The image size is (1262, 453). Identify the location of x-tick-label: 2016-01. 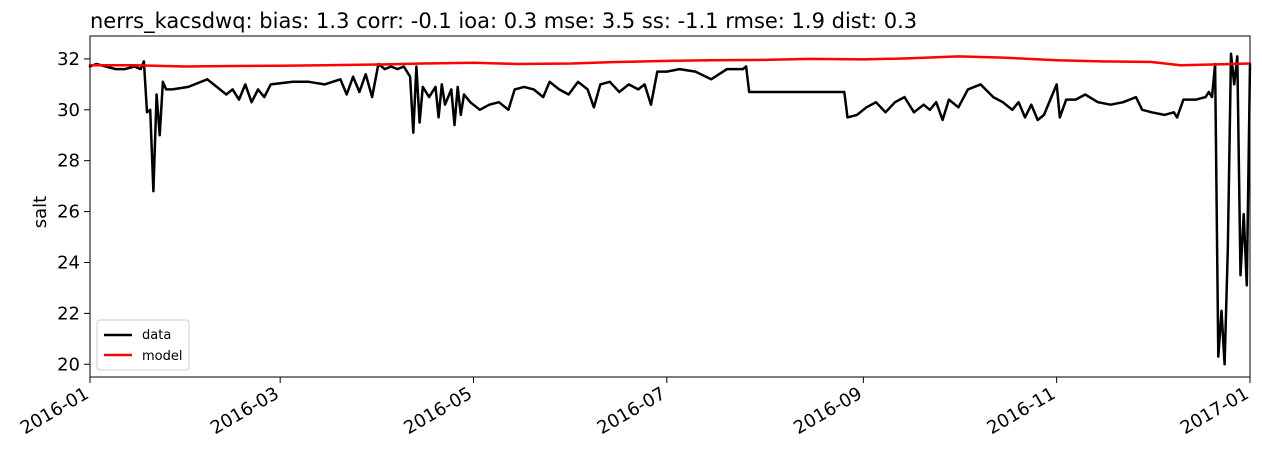
(55, 411).